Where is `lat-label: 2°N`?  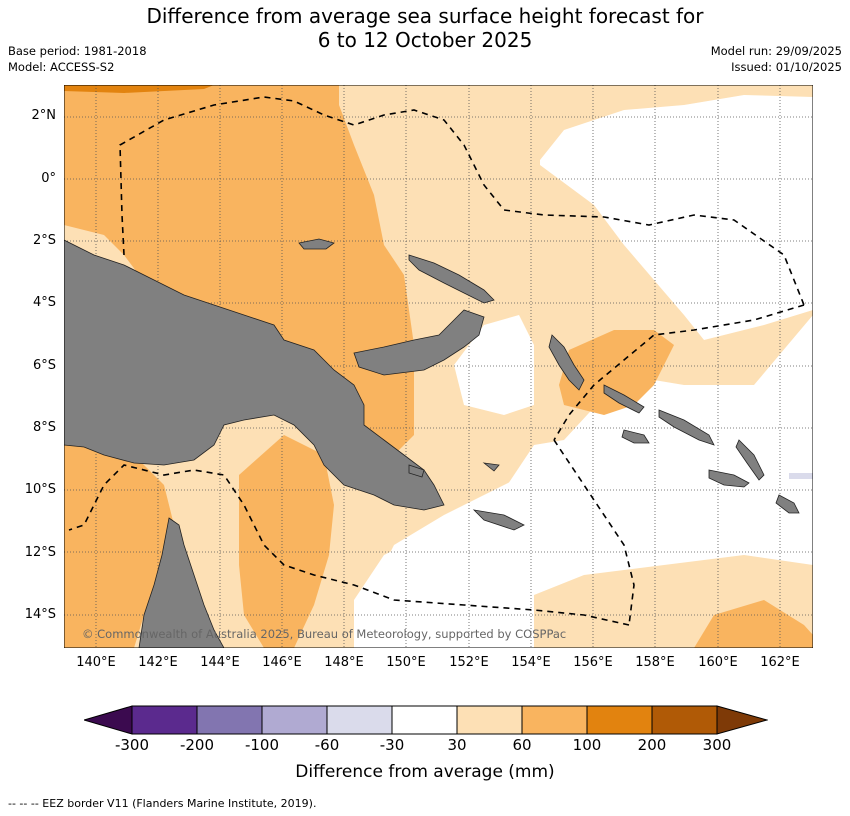
lat-label: 2°N is located at coordinates (44, 115).